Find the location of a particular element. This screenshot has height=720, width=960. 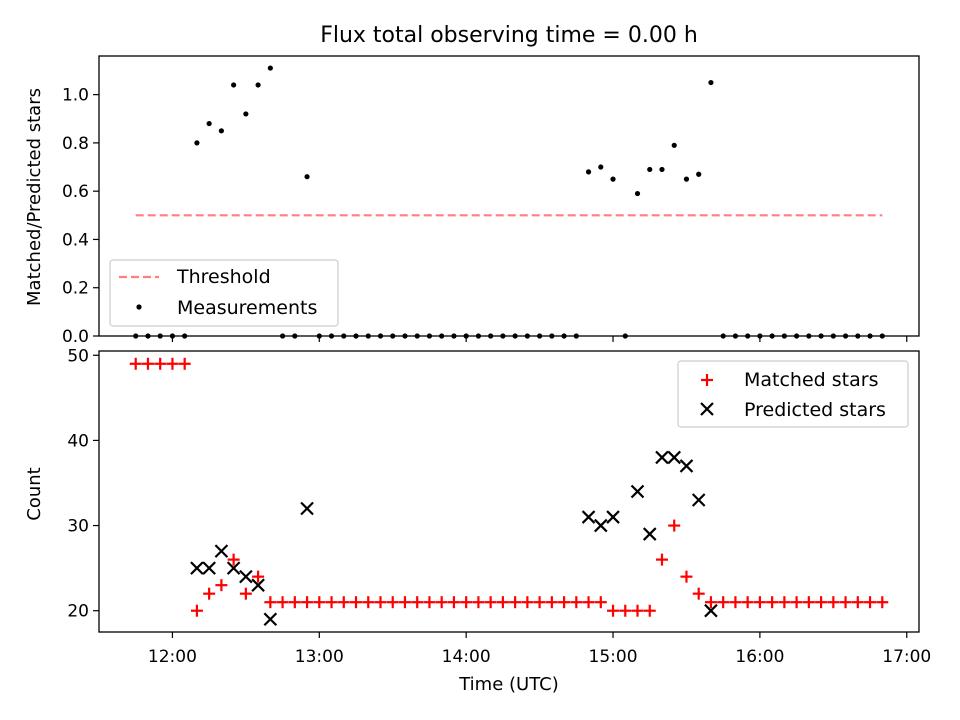

bottom-y-axis-label: Count is located at coordinates (34, 493).